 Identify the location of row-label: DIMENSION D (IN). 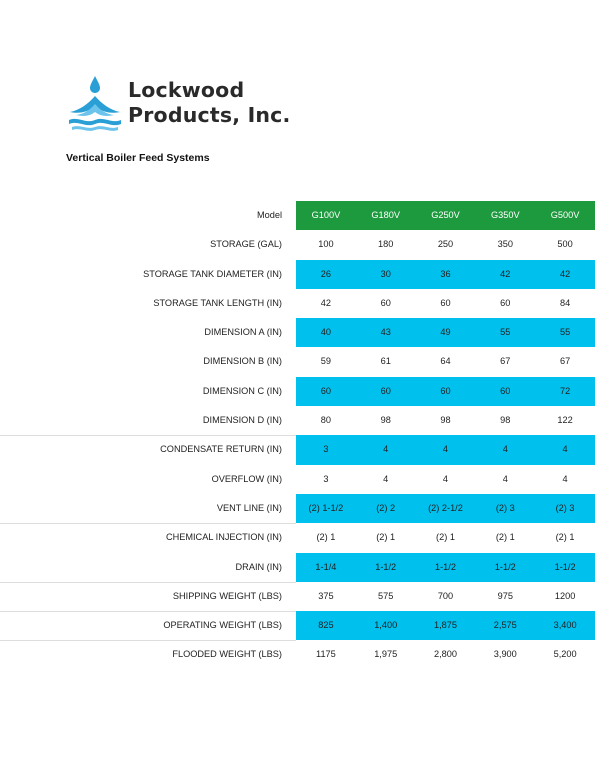
(242, 420).